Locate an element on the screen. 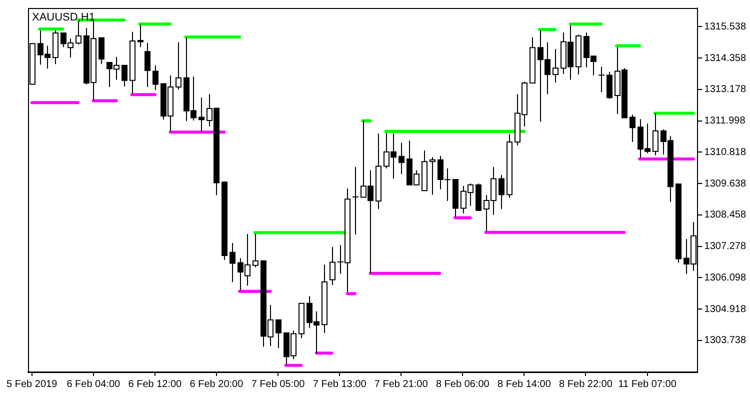  y-tick-label: 1313.178 is located at coordinates (725, 90).